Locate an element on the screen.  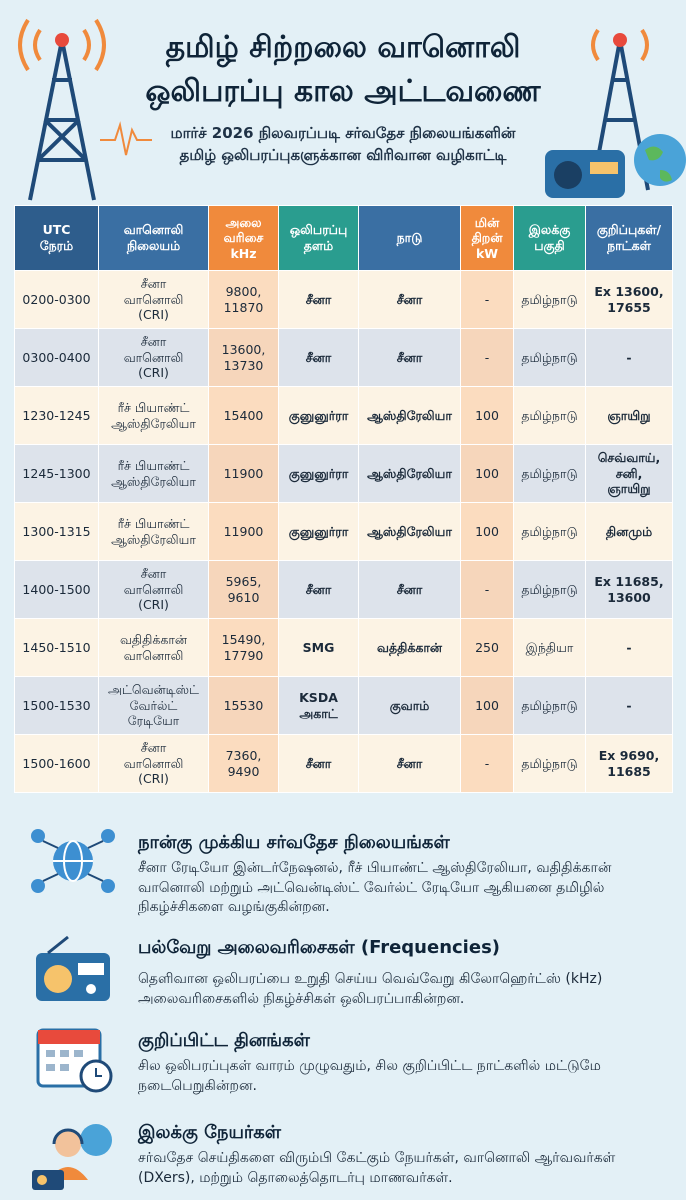
table-cell: Ex 11685, 13600 is located at coordinates (629, 589).